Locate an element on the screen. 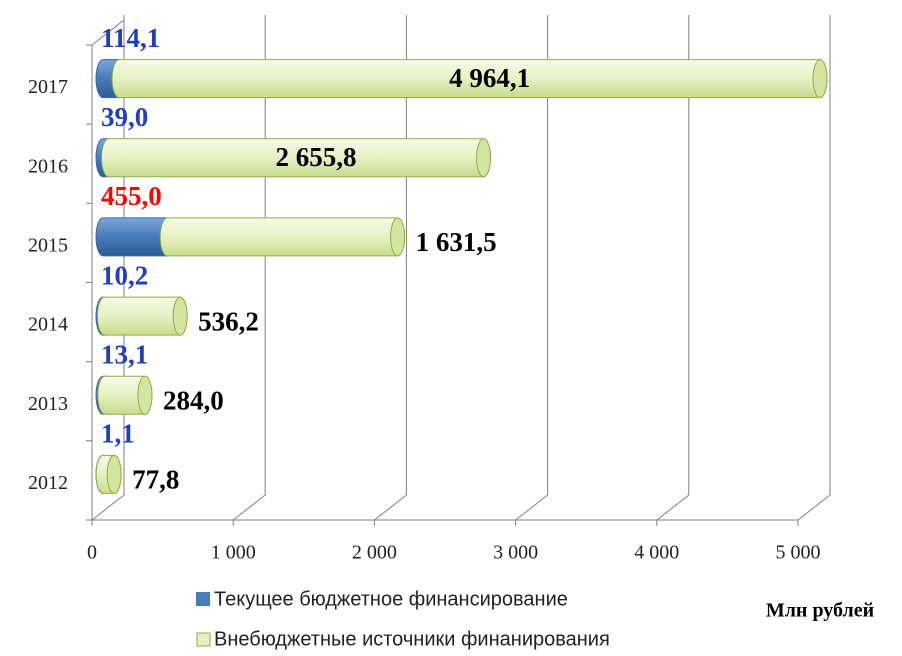  data-label: 4 964,1 is located at coordinates (489, 78).